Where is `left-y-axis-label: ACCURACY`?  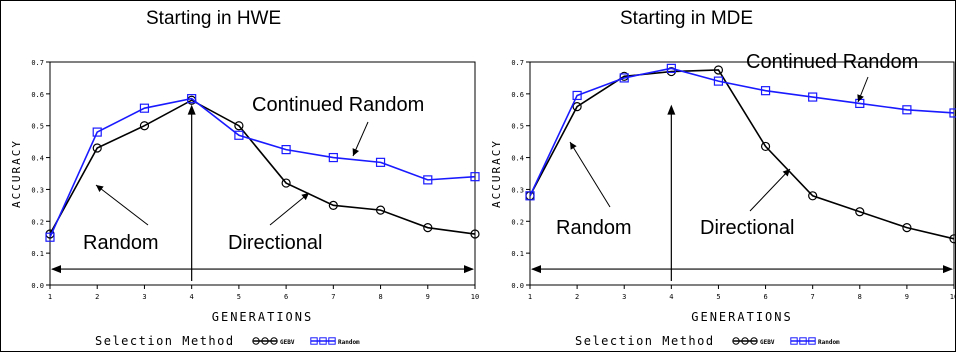
left-y-axis-label: ACCURACY is located at coordinates (16, 173).